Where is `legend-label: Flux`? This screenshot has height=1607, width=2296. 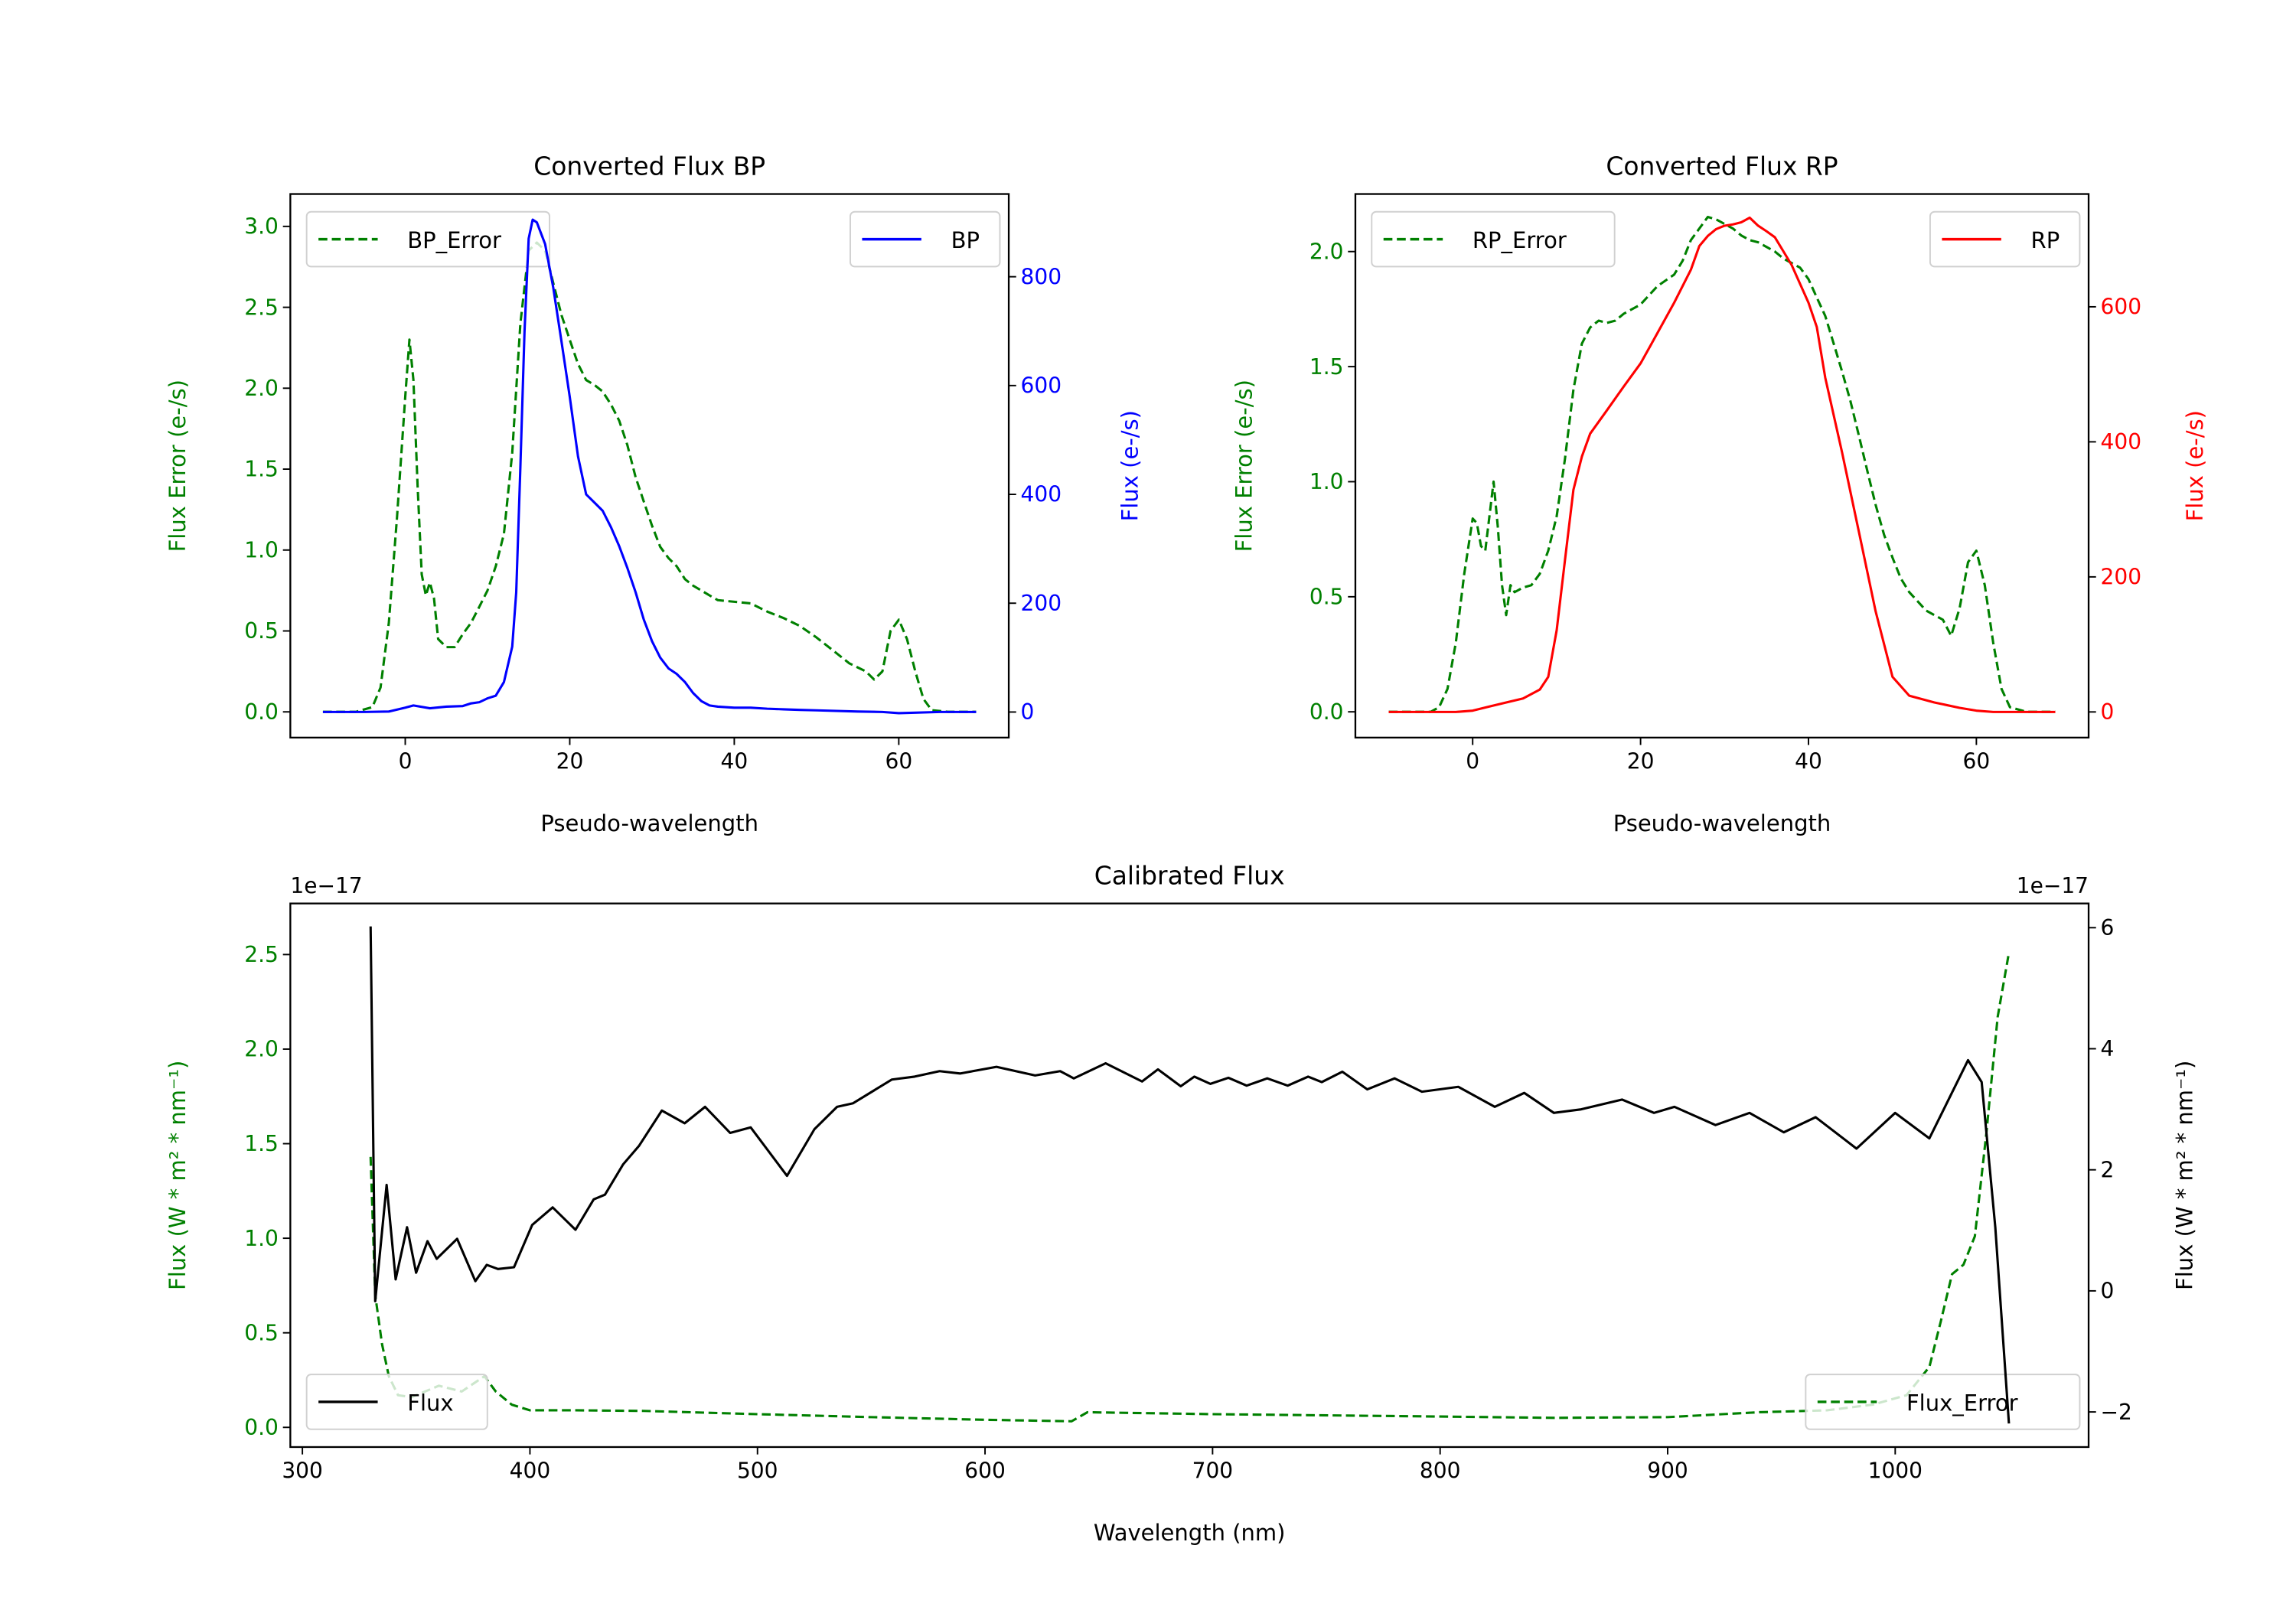 legend-label: Flux is located at coordinates (430, 1403).